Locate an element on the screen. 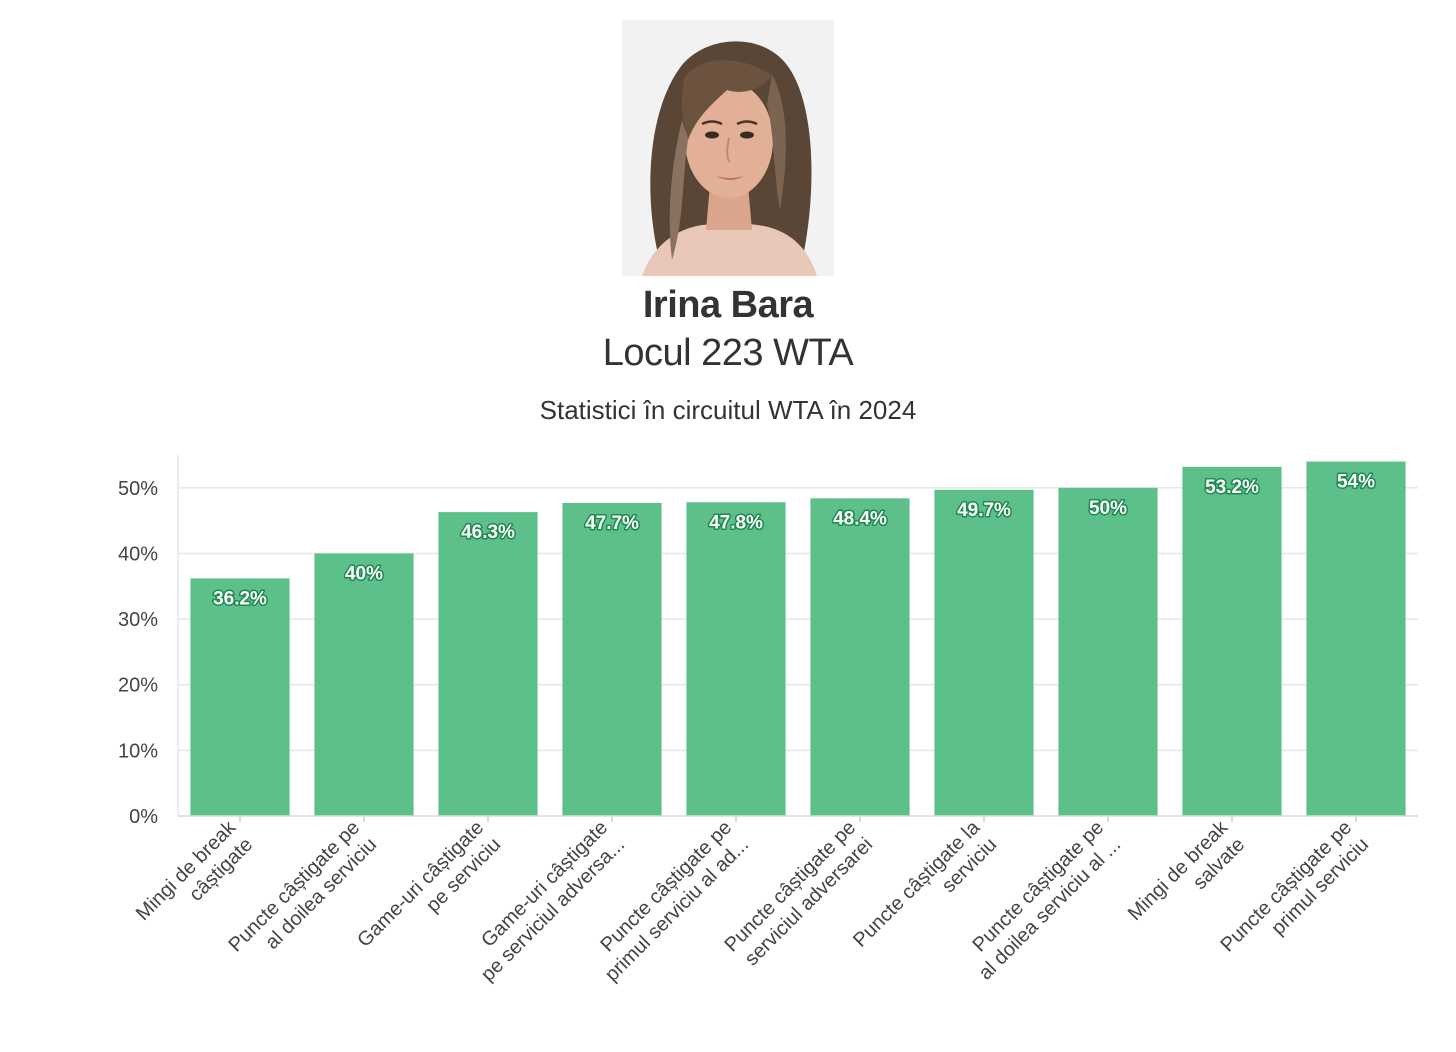  player-photo is located at coordinates (728, 148).